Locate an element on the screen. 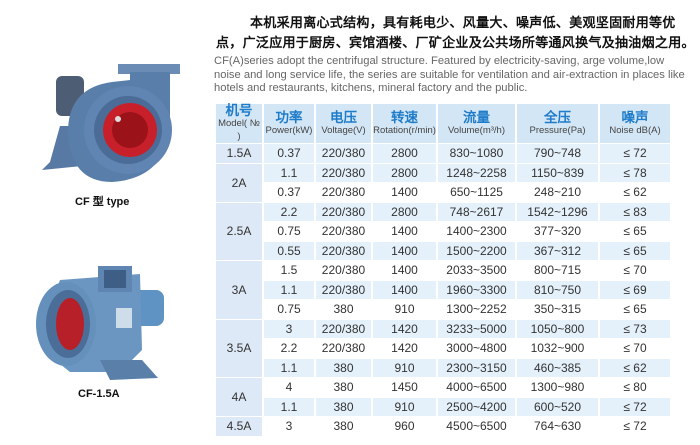 The image size is (700, 445). pressure-cell: 377~320 is located at coordinates (557, 231).